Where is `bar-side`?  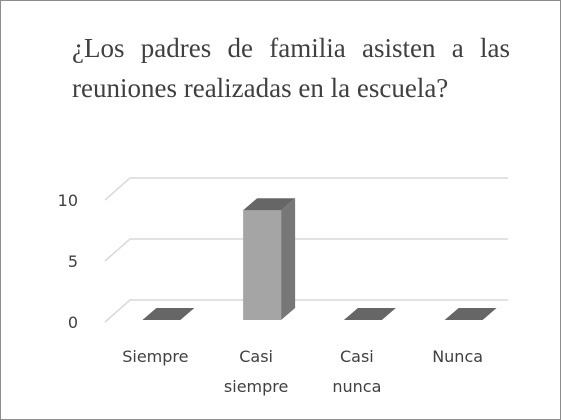
bar-side is located at coordinates (288, 259).